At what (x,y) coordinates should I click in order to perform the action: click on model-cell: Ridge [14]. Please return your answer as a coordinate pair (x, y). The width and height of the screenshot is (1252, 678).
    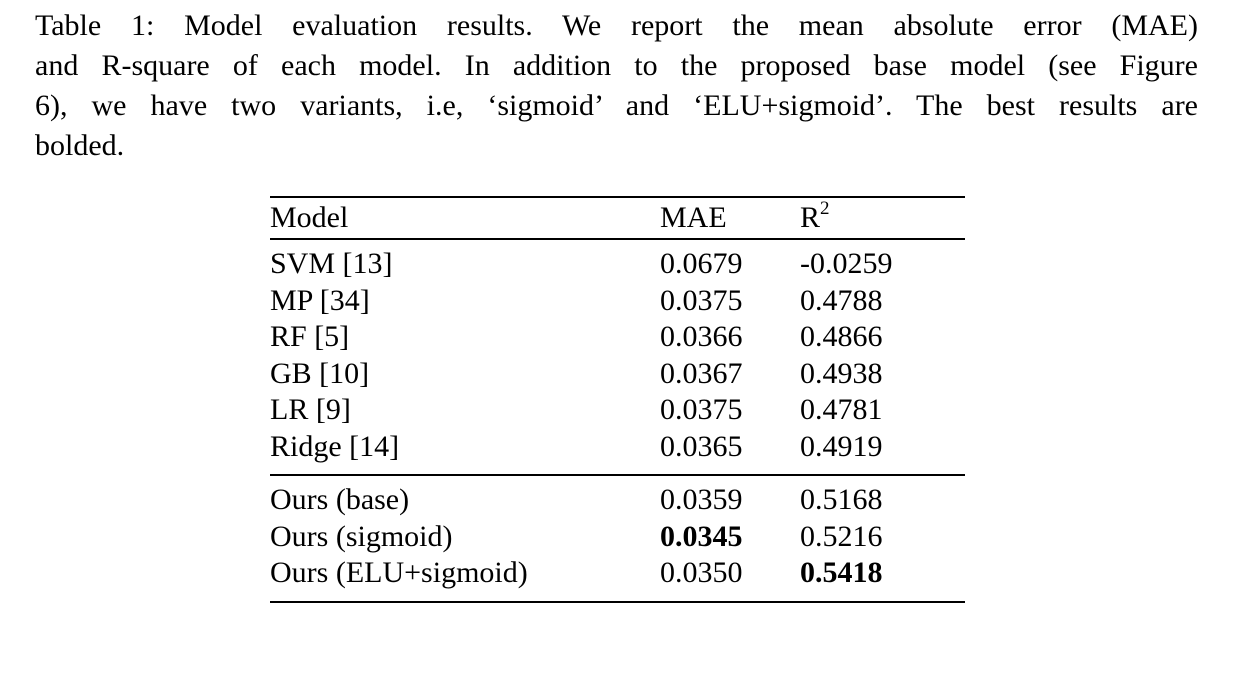
    Looking at the image, I should click on (335, 446).